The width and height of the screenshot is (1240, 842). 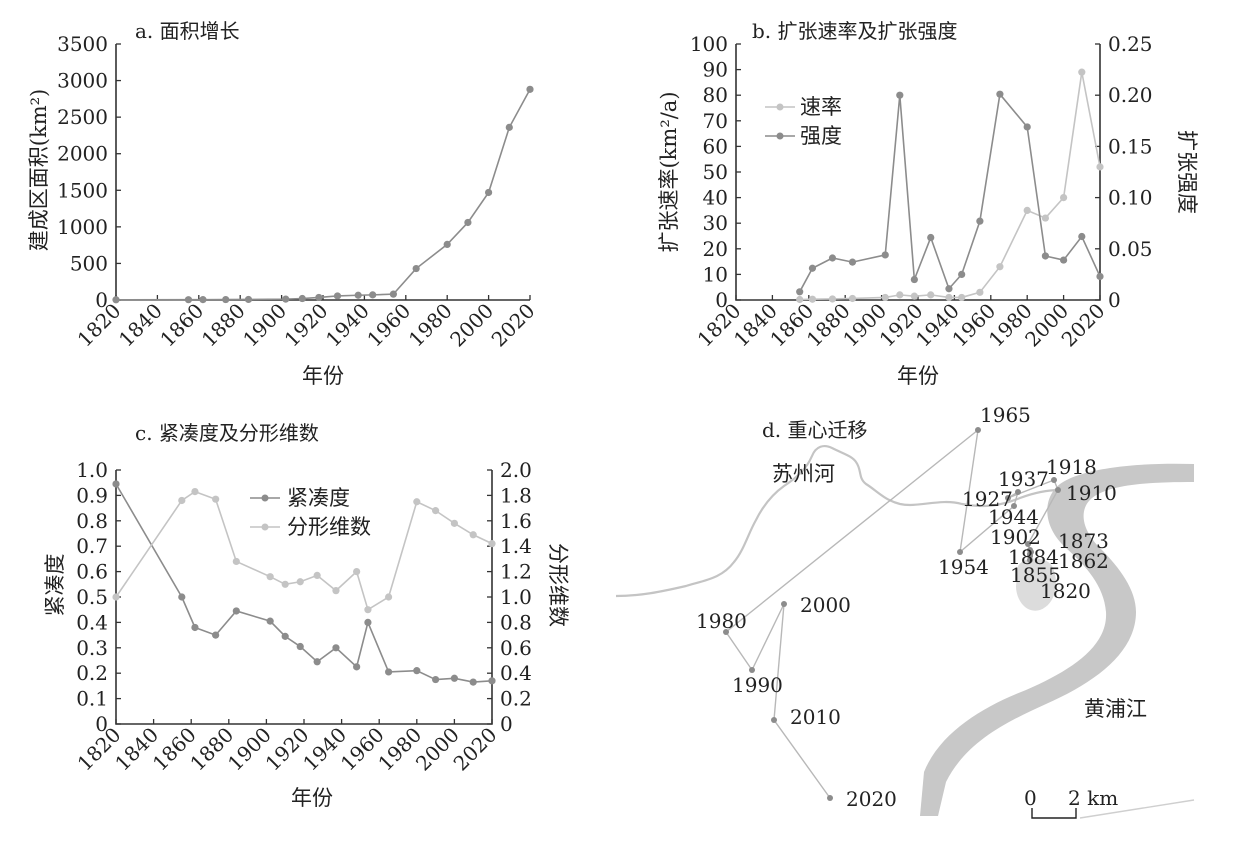 I want to click on y2-tick-label: 0.2, so click(x=516, y=699).